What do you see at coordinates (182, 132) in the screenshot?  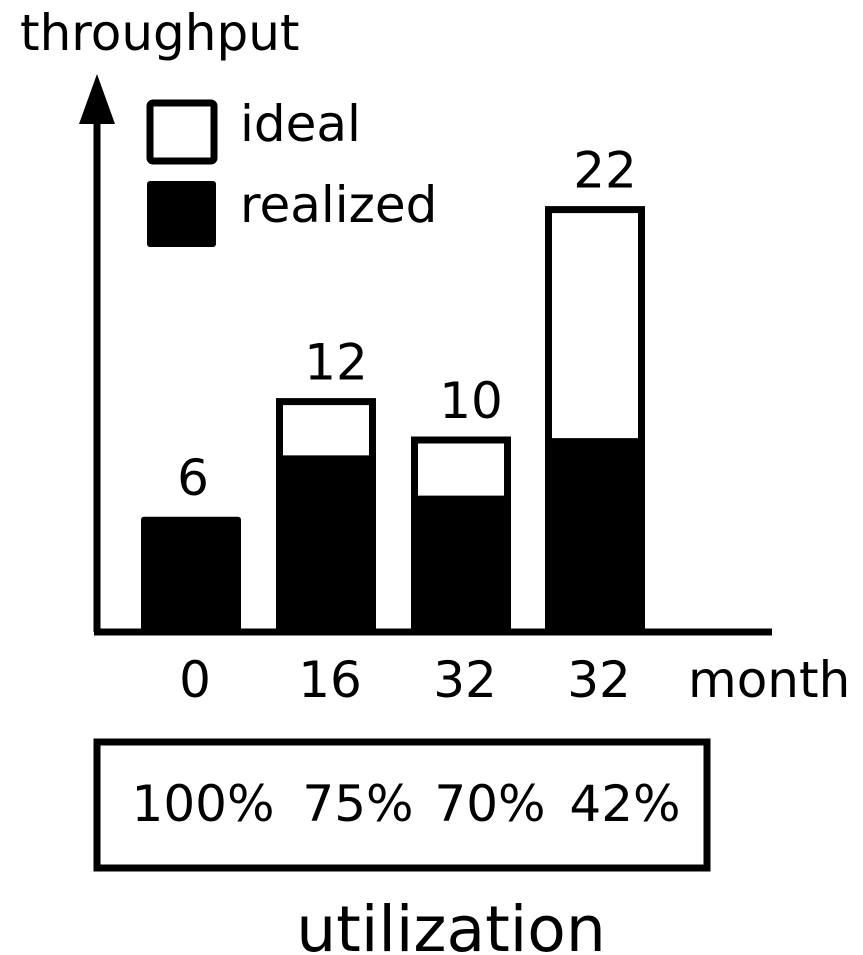 I see `legend-swatch-ideal` at bounding box center [182, 132].